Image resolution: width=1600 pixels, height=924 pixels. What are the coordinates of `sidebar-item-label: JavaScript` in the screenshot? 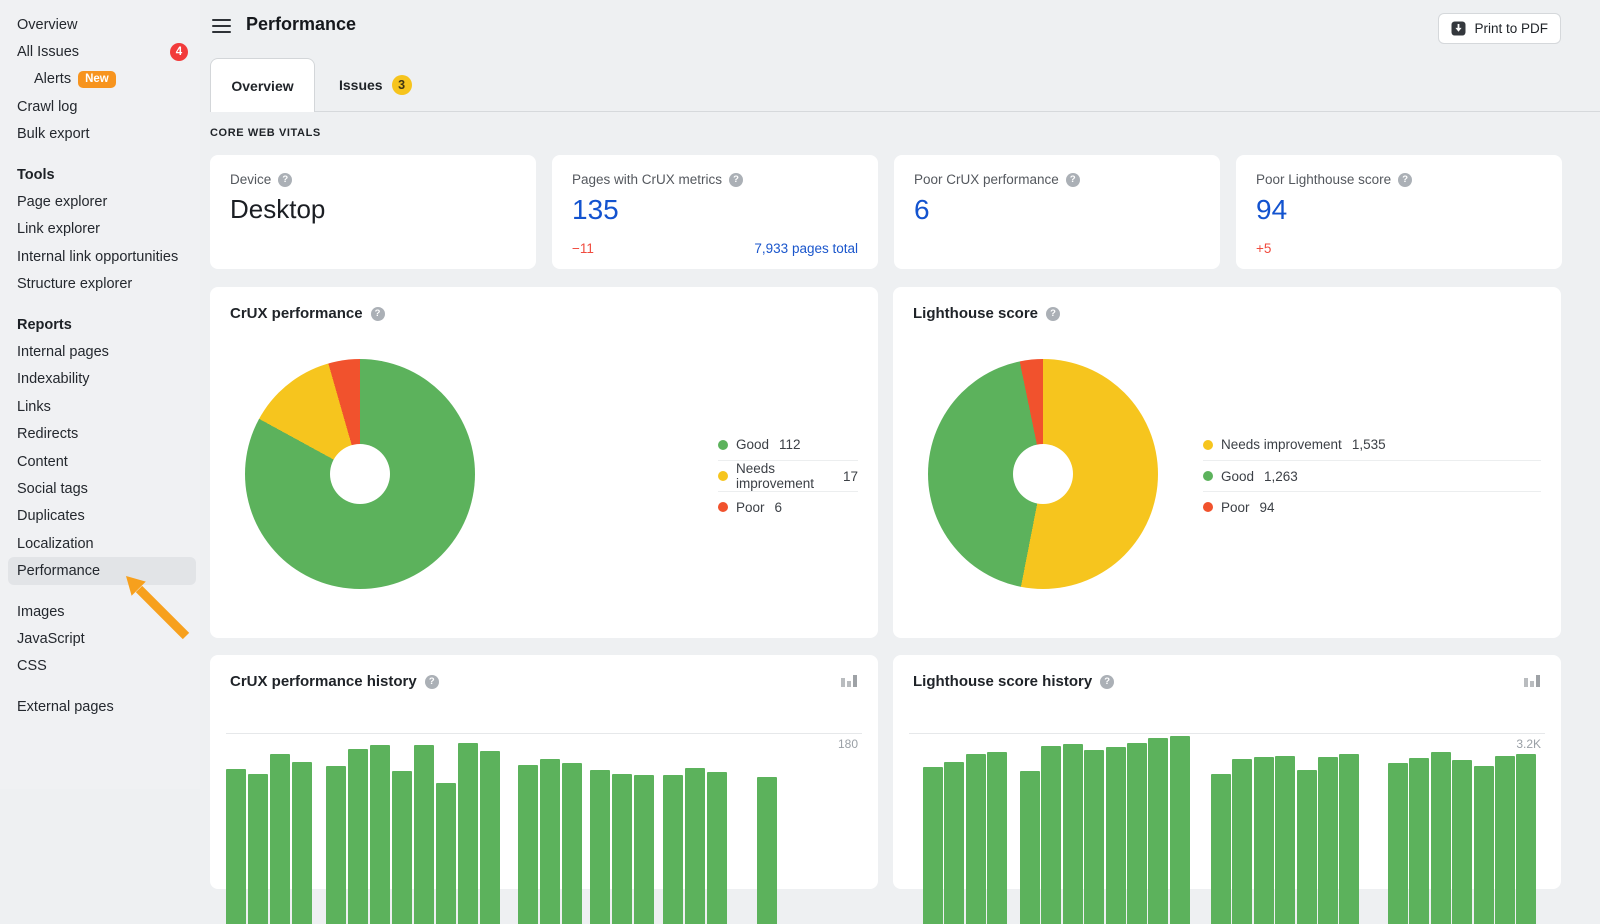 It's located at (51, 638).